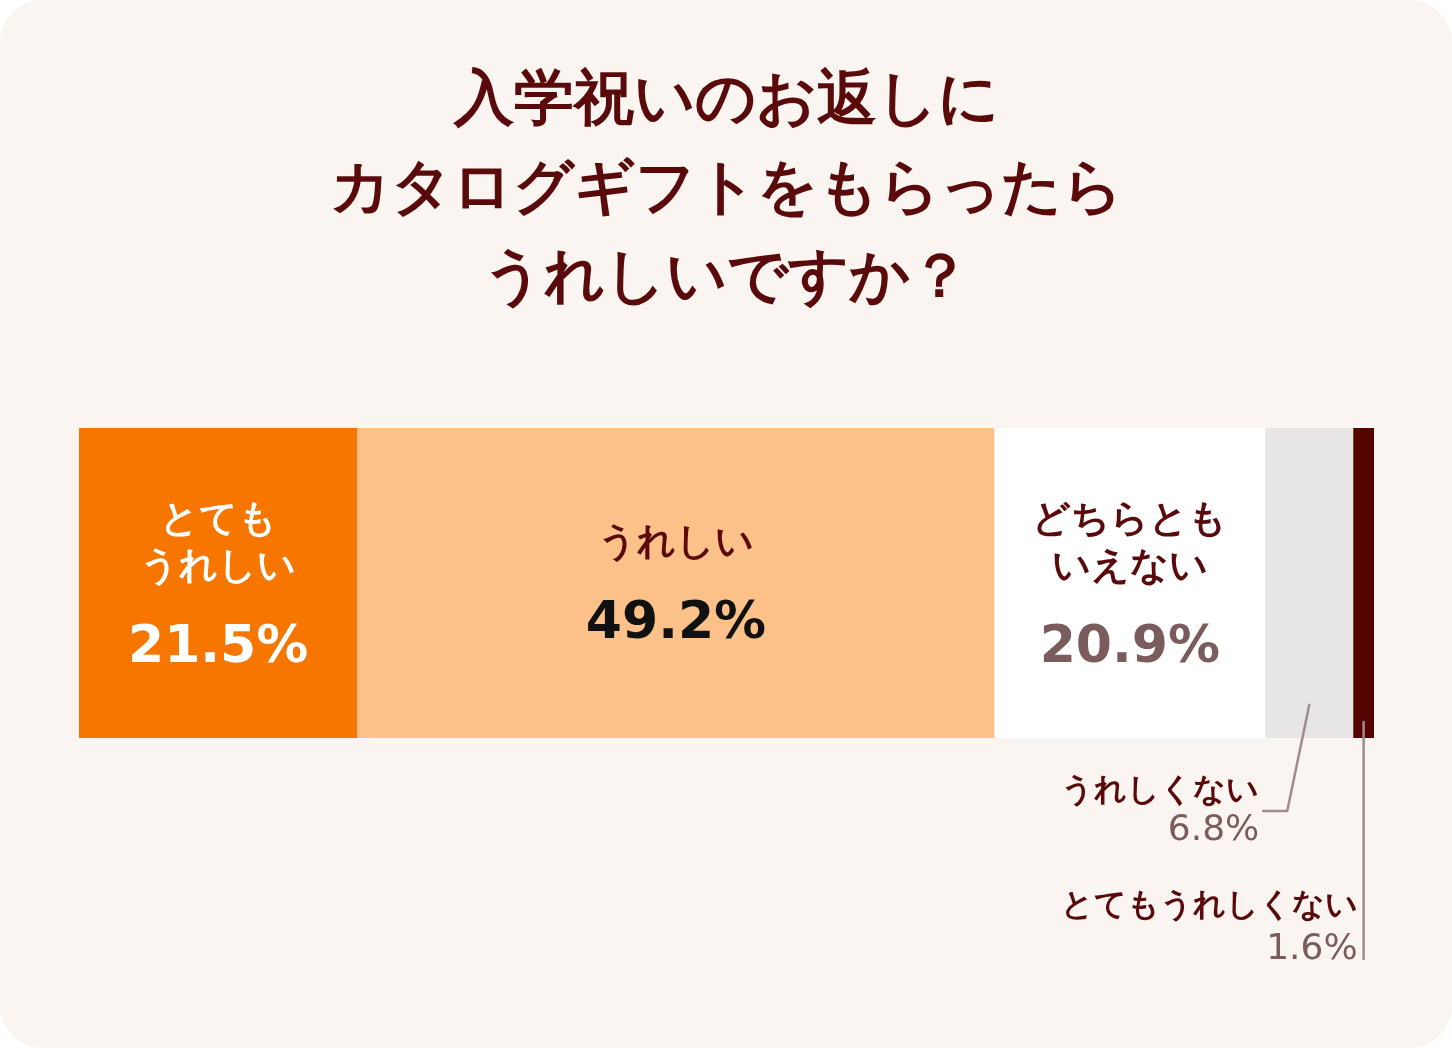  I want to click on series-name: どちらともいえない, so click(1130, 541).